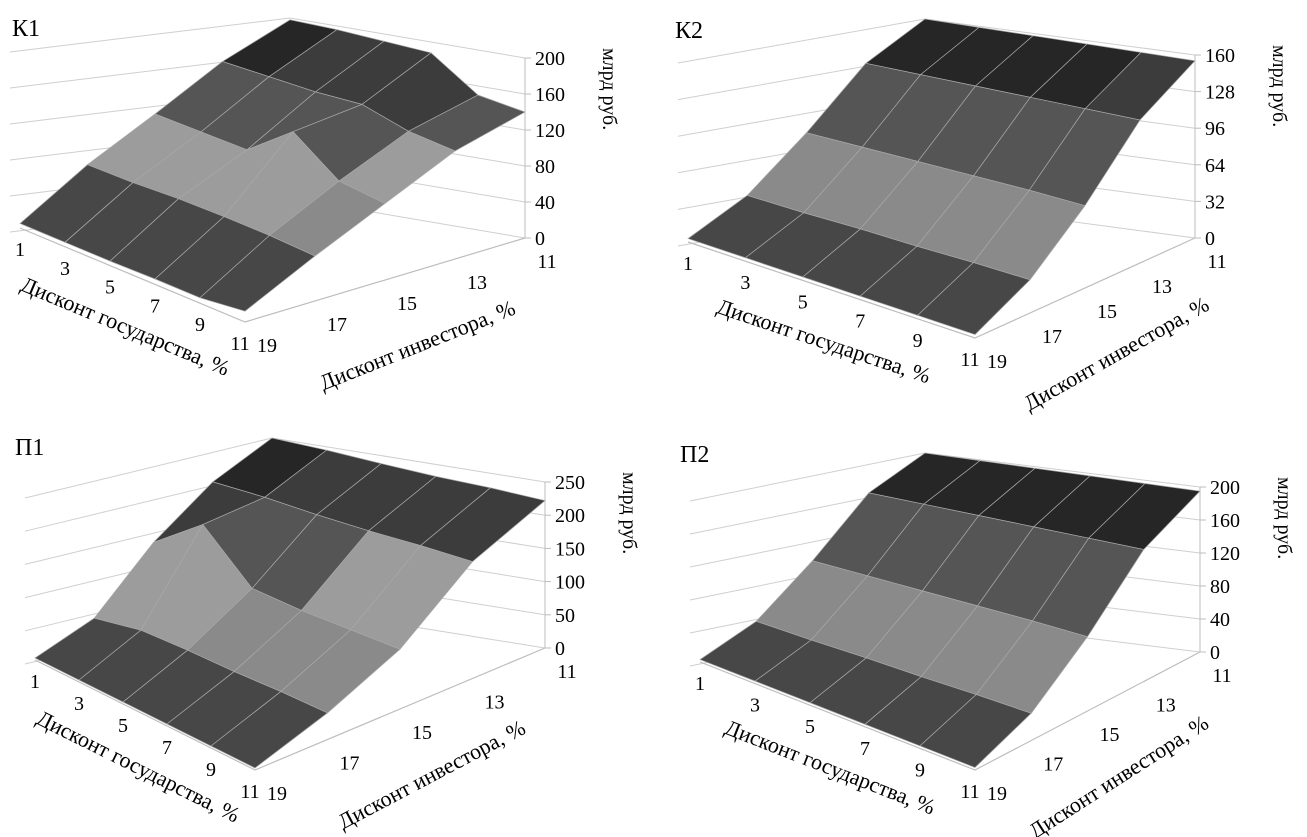 The width and height of the screenshot is (1307, 837). Describe the element at coordinates (267, 38) in the screenshot. I see `gridline` at that location.